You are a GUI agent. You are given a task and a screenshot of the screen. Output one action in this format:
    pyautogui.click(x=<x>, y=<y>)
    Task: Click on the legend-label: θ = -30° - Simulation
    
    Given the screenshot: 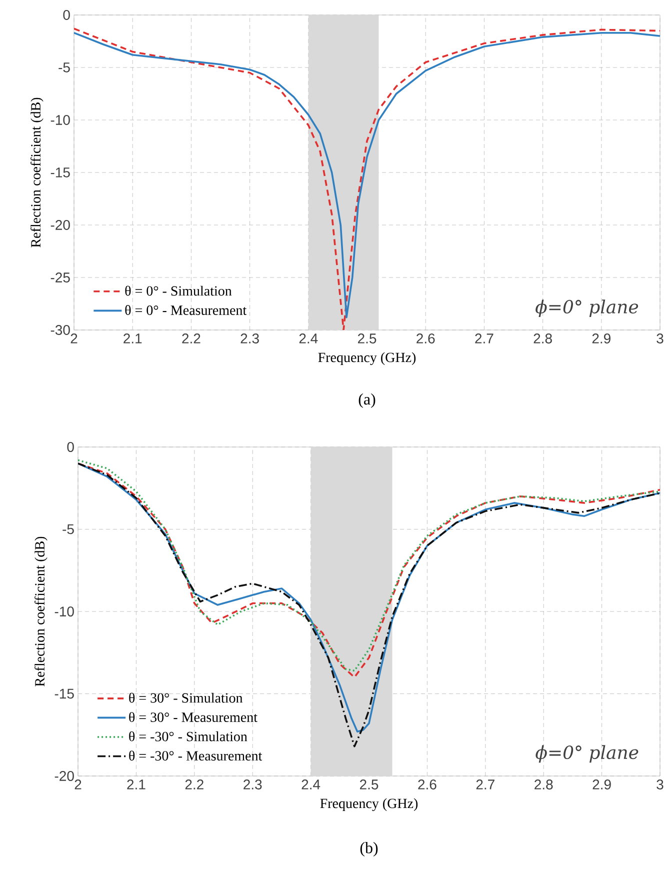 What is the action you would take?
    pyautogui.click(x=188, y=736)
    